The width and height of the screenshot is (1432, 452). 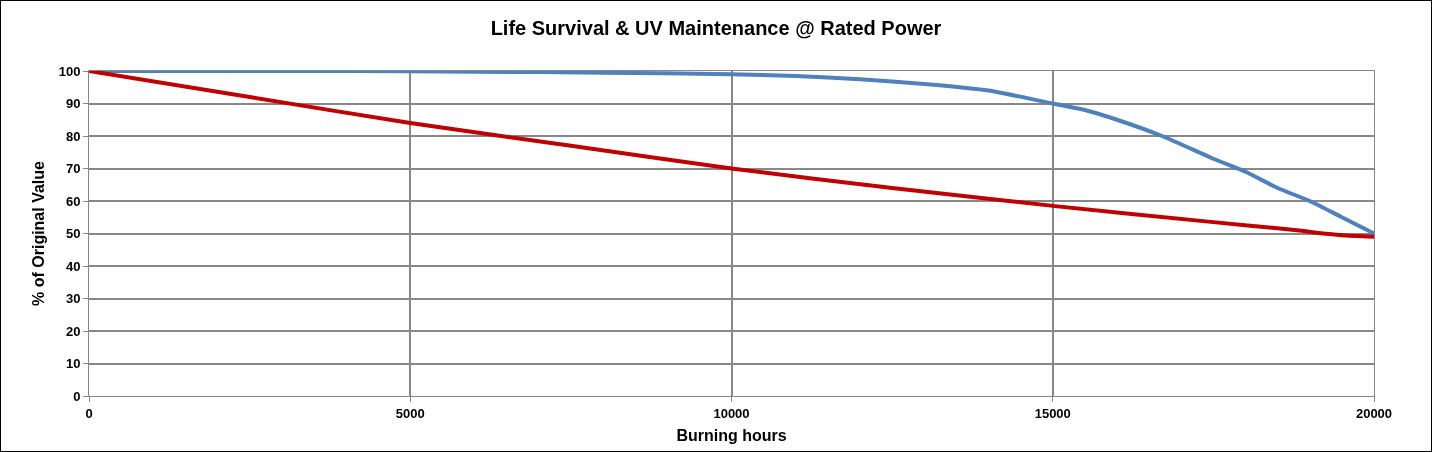 I want to click on y-axis-title: % of Original Value, so click(x=38, y=233).